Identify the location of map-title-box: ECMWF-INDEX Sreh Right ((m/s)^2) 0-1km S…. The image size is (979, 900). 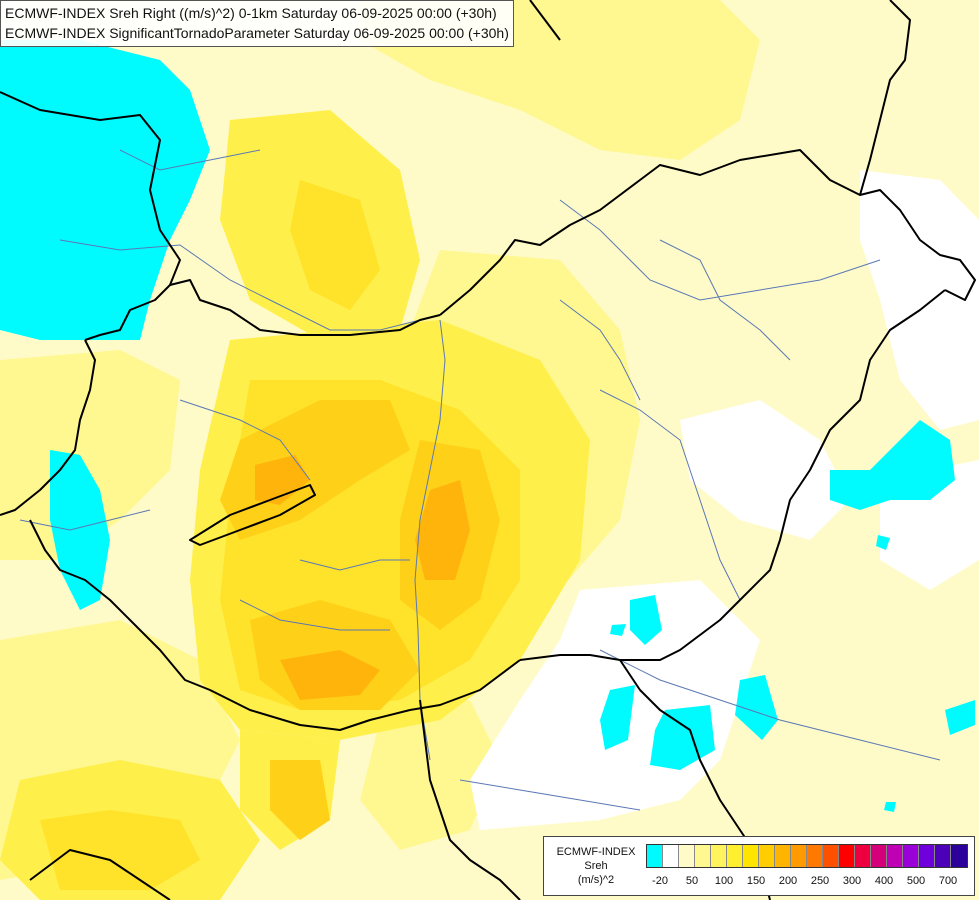
(257, 23).